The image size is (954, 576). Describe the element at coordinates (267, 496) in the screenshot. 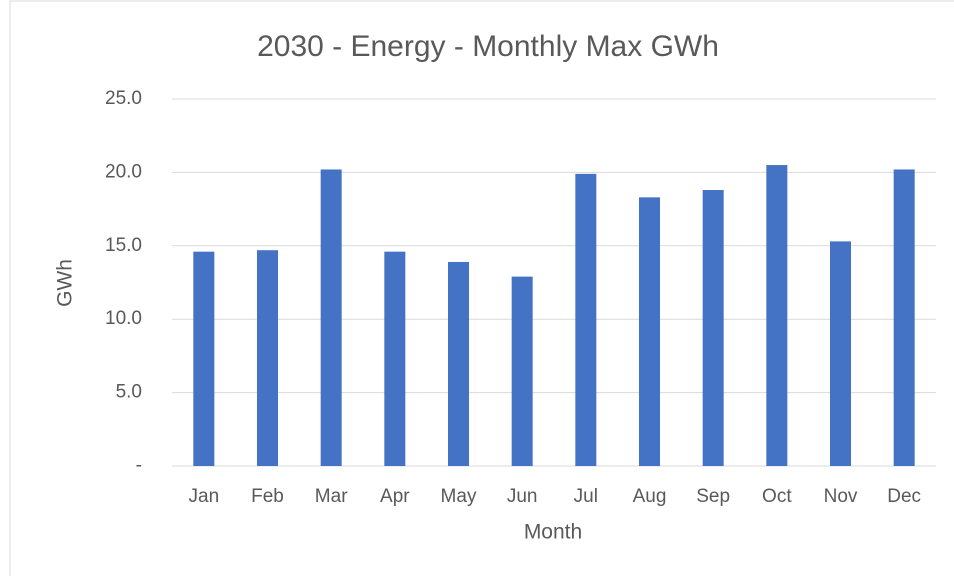

I see `x-tick-label: Feb` at that location.